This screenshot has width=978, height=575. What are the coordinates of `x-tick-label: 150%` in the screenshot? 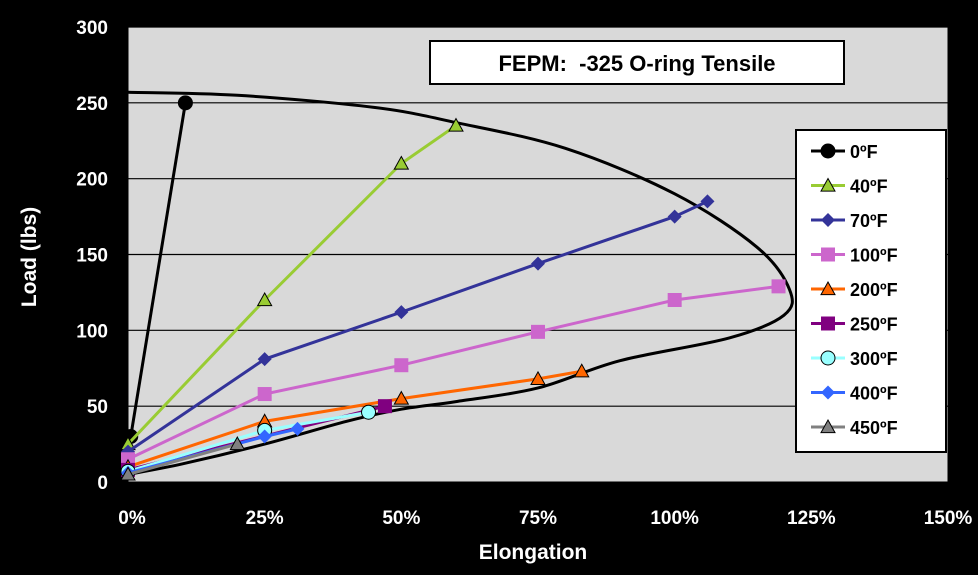 It's located at (948, 518).